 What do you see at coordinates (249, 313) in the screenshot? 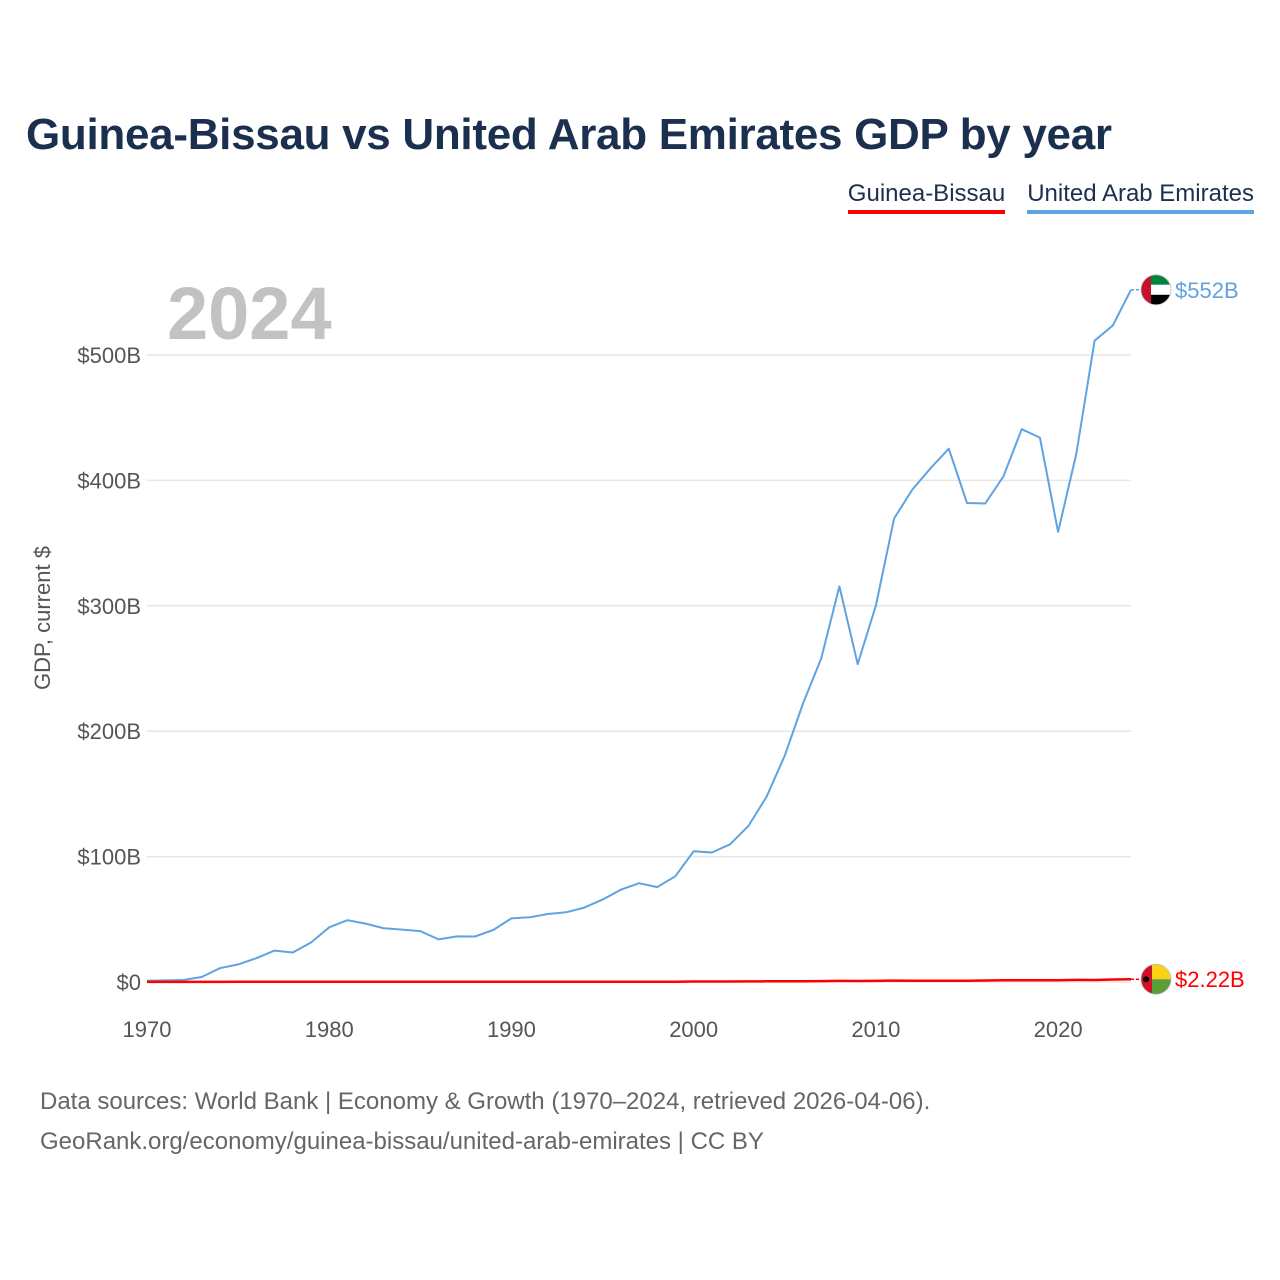
I see `current-year-label: 2024` at bounding box center [249, 313].